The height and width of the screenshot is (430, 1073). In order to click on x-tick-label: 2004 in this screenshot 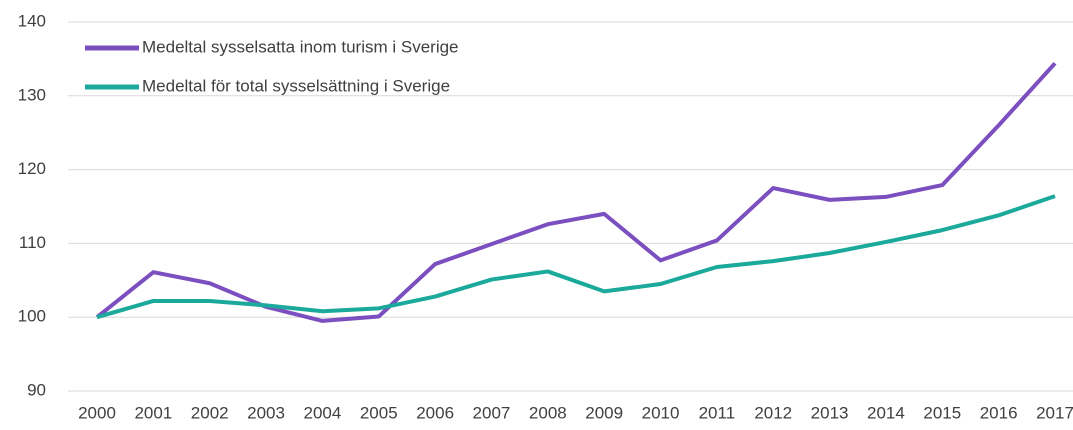, I will do `click(322, 412)`.